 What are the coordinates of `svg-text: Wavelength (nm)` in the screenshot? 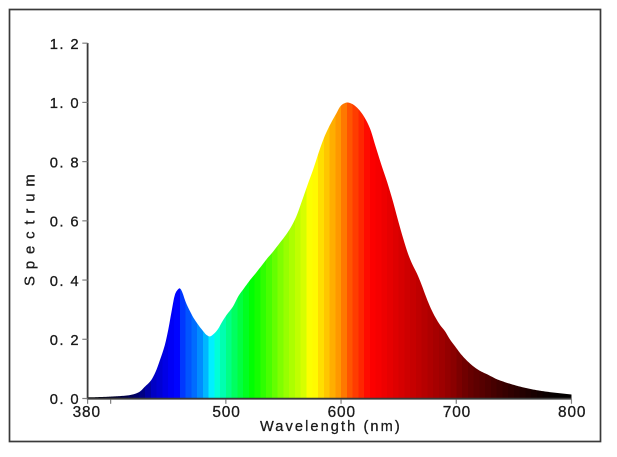 It's located at (331, 427).